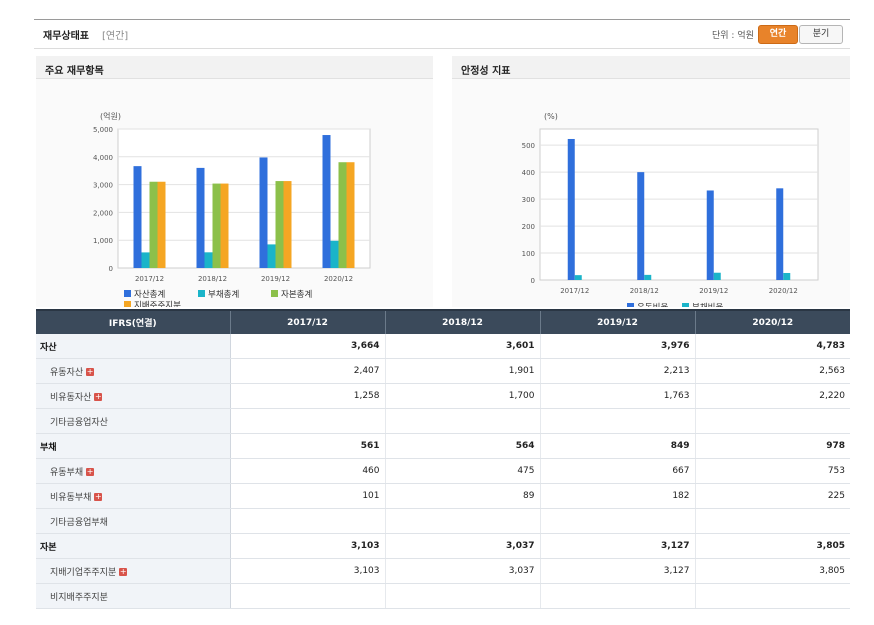 The width and height of the screenshot is (874, 625). What do you see at coordinates (443, 346) in the screenshot?
I see `table-row: 자산 3,664 3,601 3,976 4,783` at bounding box center [443, 346].